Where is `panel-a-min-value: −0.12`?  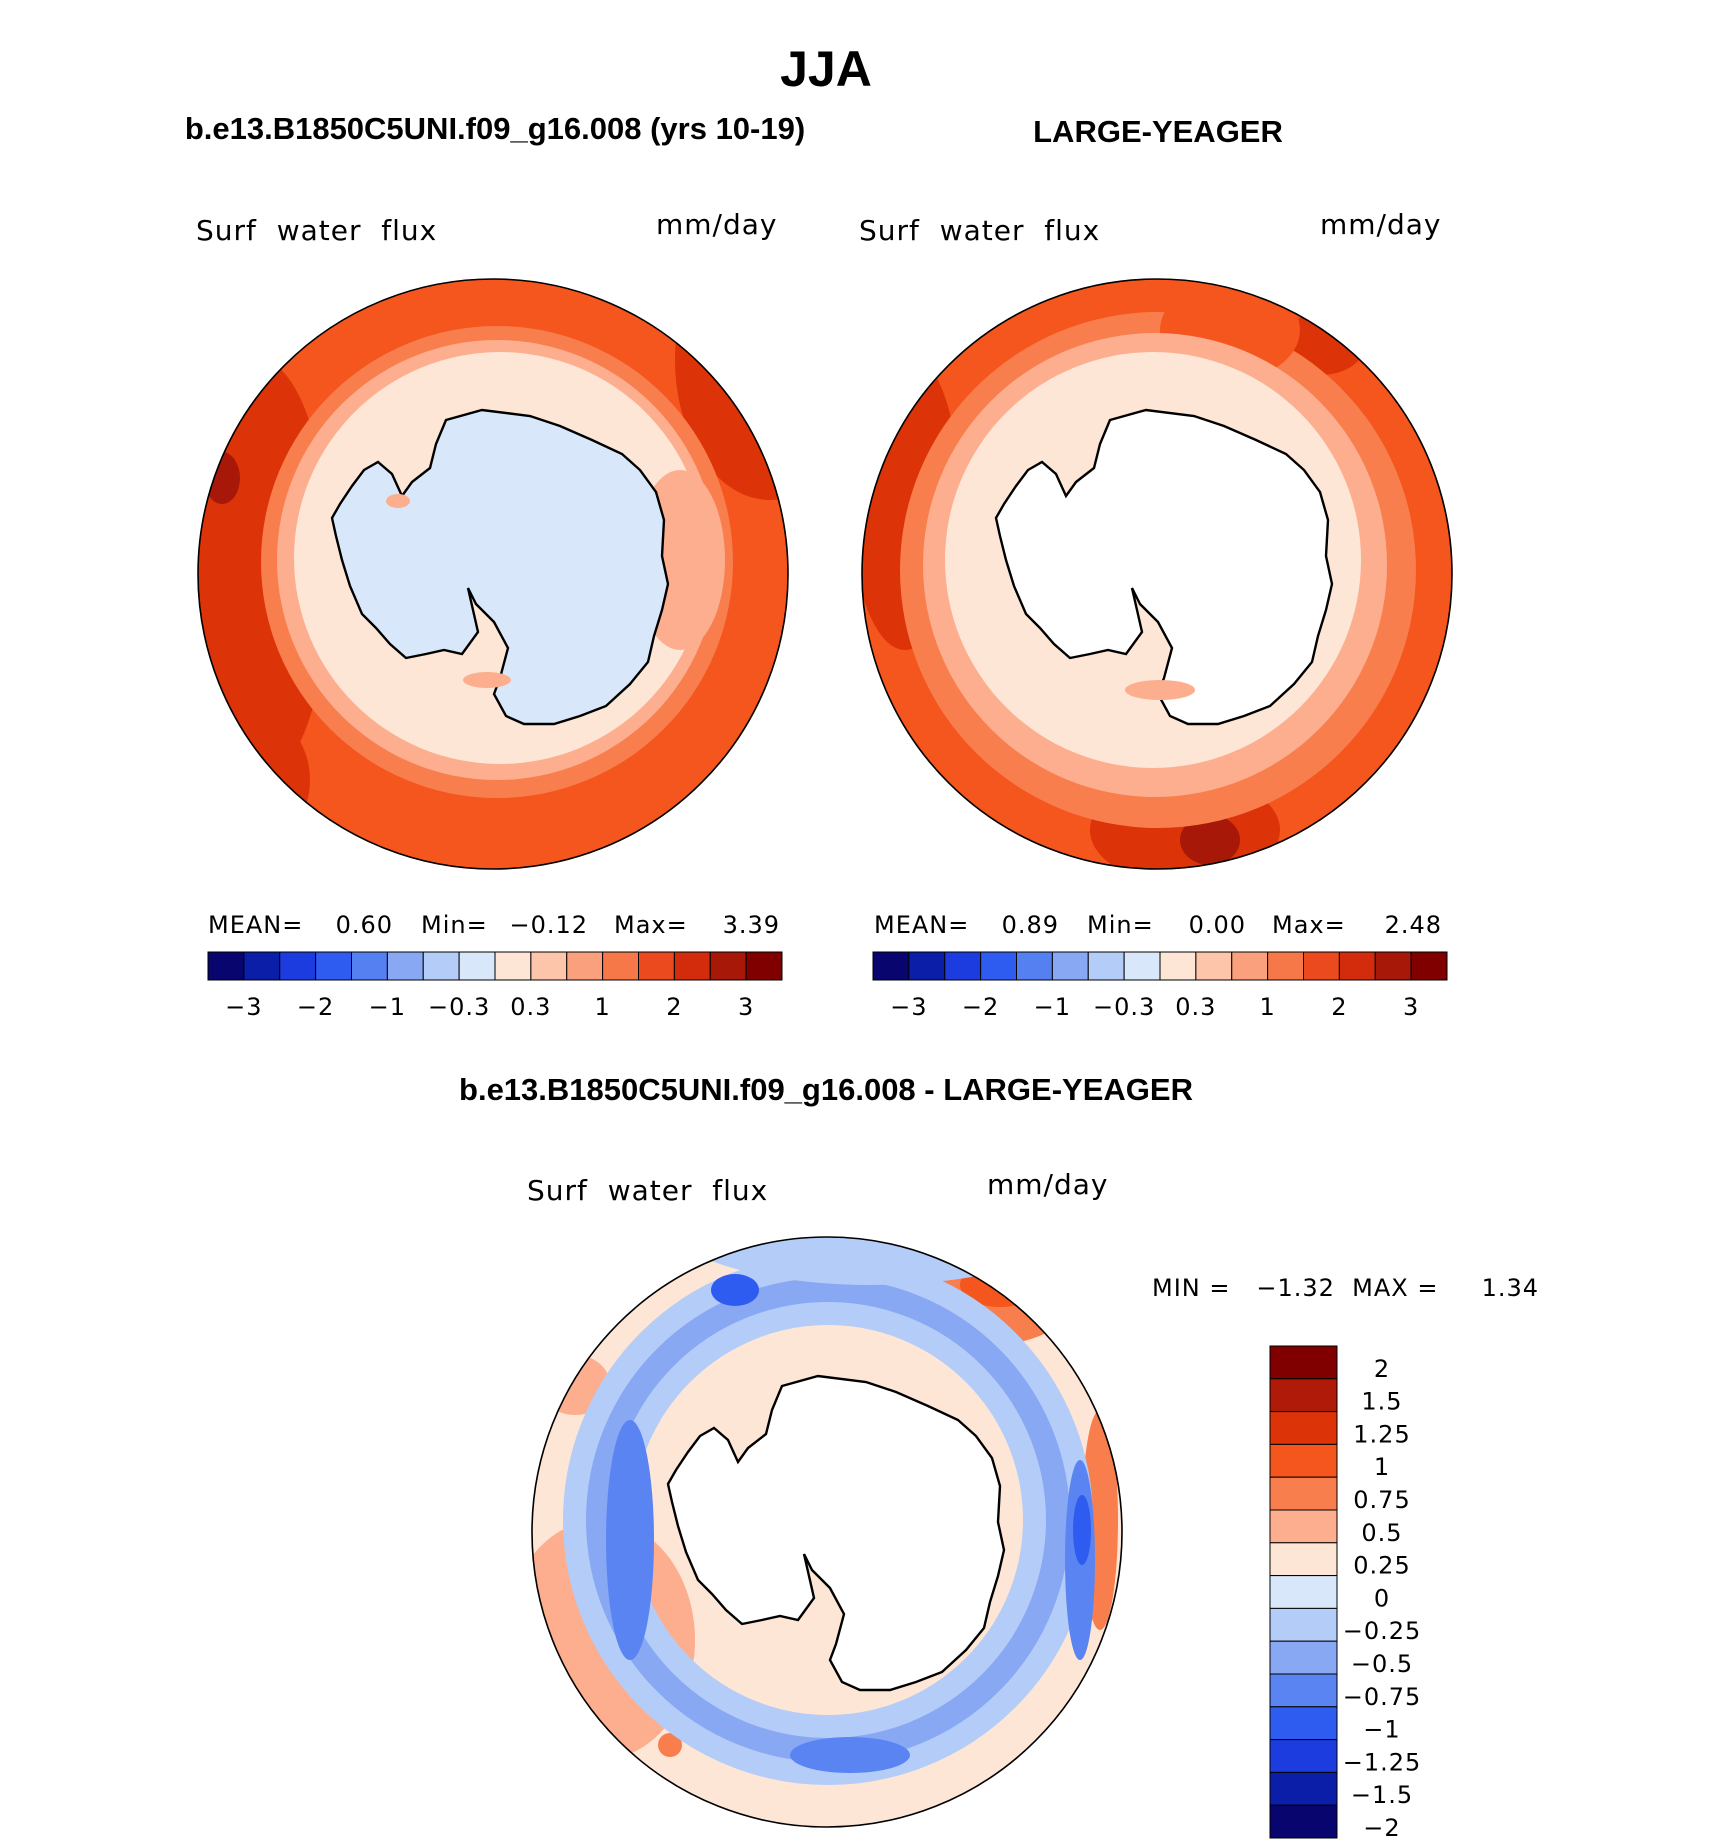
panel-a-min-value: −0.12 is located at coordinates (548, 925).